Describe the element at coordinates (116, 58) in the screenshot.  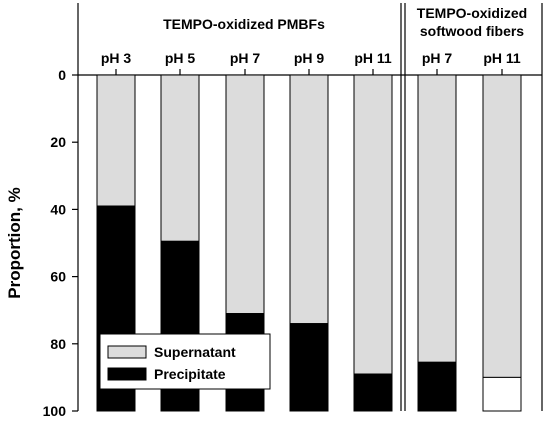
I see `category-label-g1-ph3: pH 3` at that location.